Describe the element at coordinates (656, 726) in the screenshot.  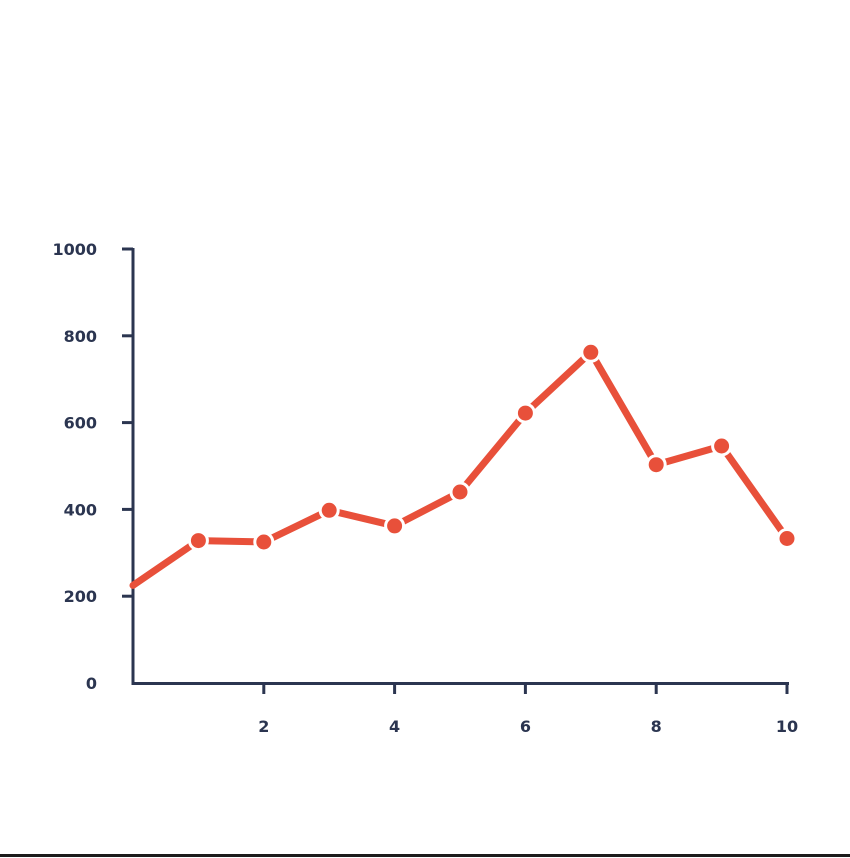
I see `x-tick-label: 8` at that location.